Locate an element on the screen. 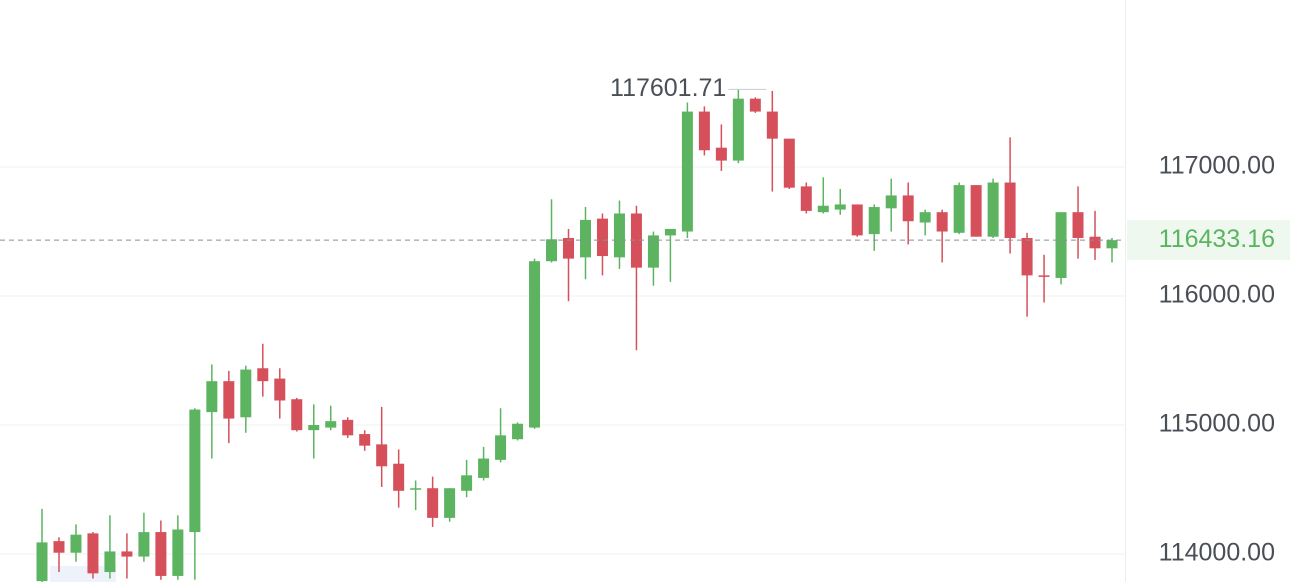  marker-badge is located at coordinates (83, 574).